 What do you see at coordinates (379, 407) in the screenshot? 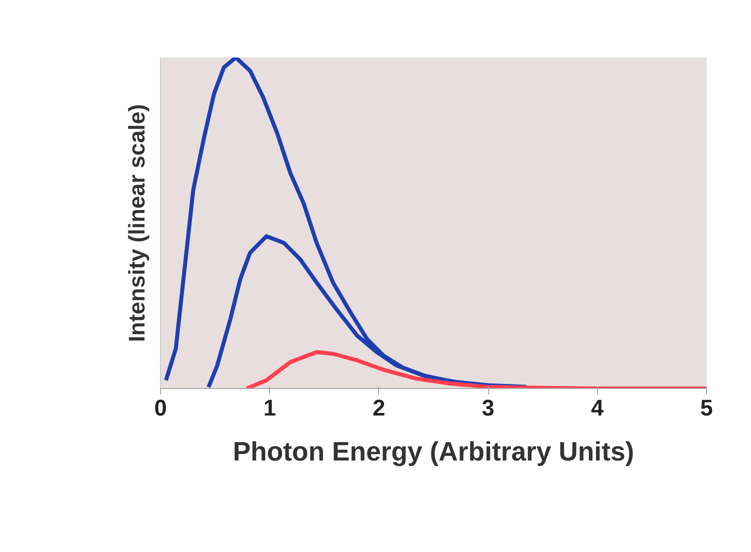
I see `x-tick-label: 2` at bounding box center [379, 407].